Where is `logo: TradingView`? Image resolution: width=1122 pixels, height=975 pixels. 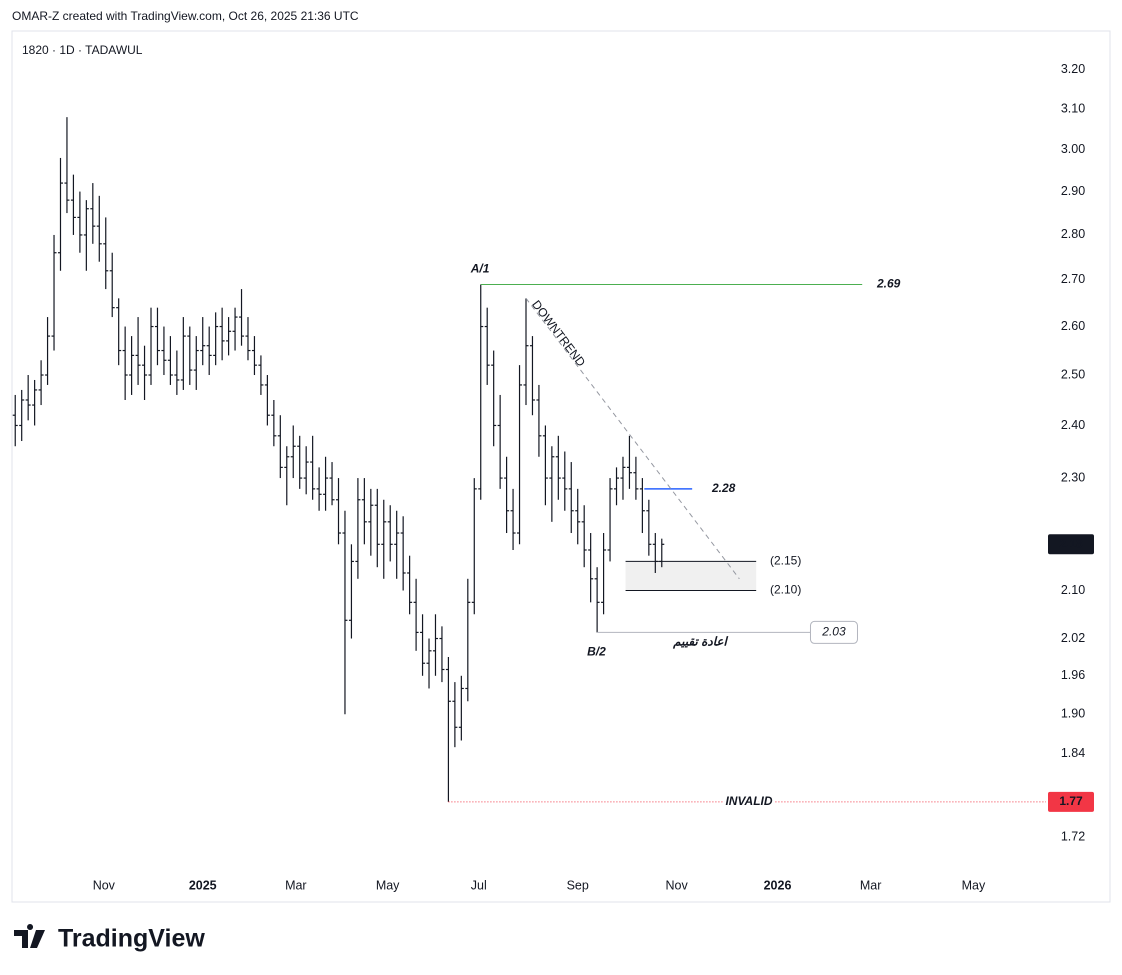 logo: TradingView is located at coordinates (109, 938).